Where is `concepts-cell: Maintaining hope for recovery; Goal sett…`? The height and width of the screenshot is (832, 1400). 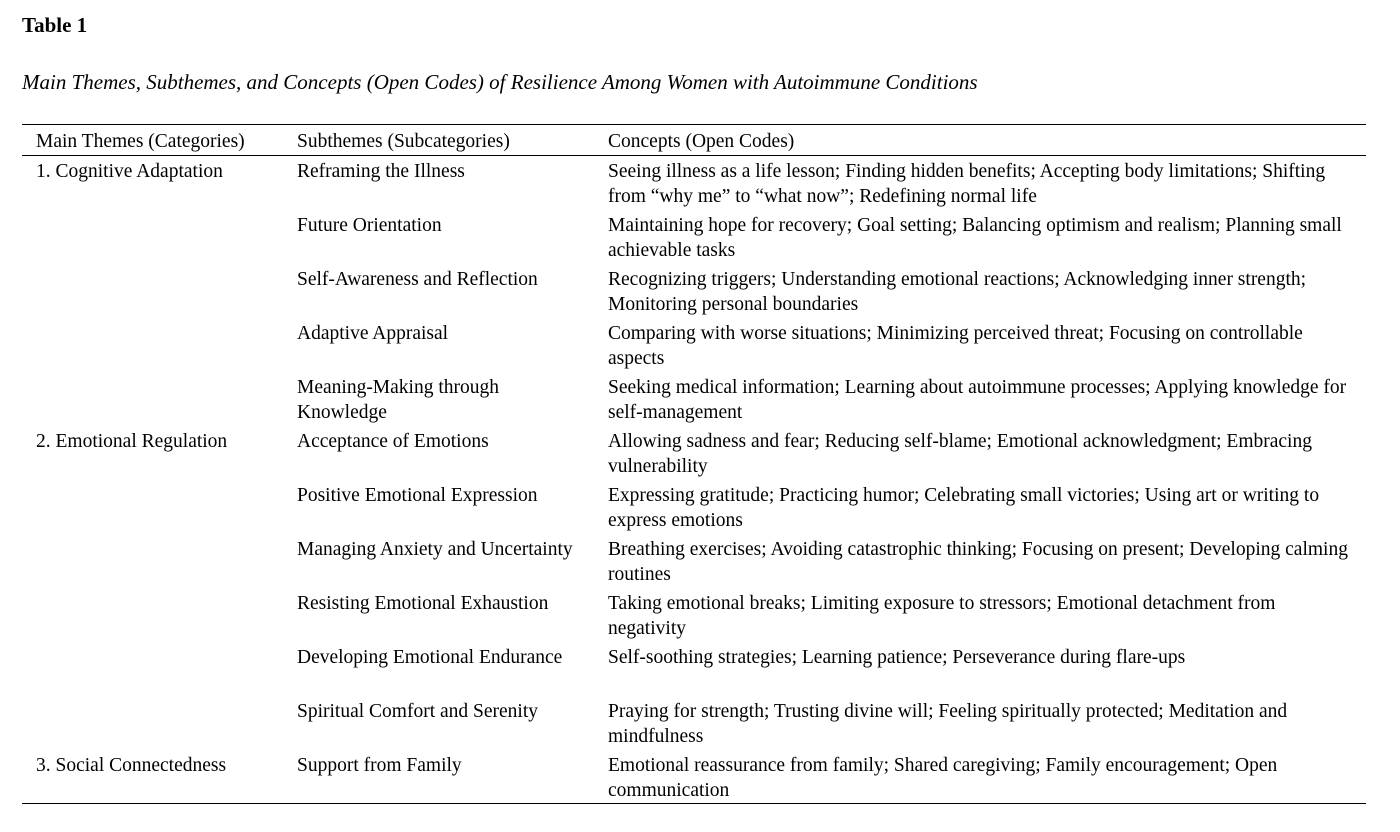 concepts-cell: Maintaining hope for recovery; Goal sett… is located at coordinates (975, 238).